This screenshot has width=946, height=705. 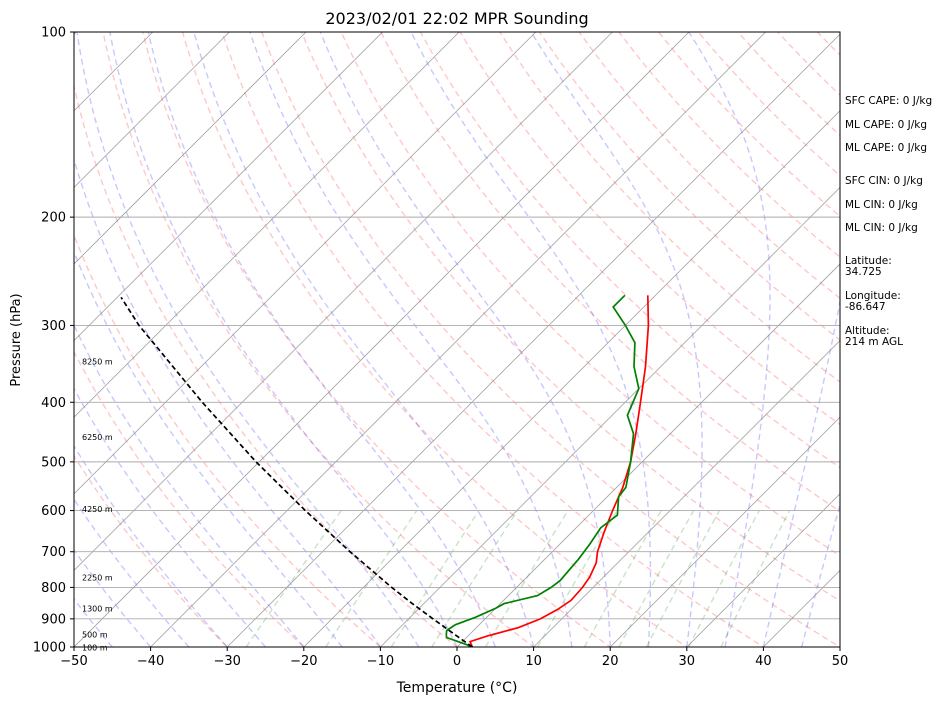 What do you see at coordinates (763, 661) in the screenshot?
I see `x-tick-label: 40` at bounding box center [763, 661].